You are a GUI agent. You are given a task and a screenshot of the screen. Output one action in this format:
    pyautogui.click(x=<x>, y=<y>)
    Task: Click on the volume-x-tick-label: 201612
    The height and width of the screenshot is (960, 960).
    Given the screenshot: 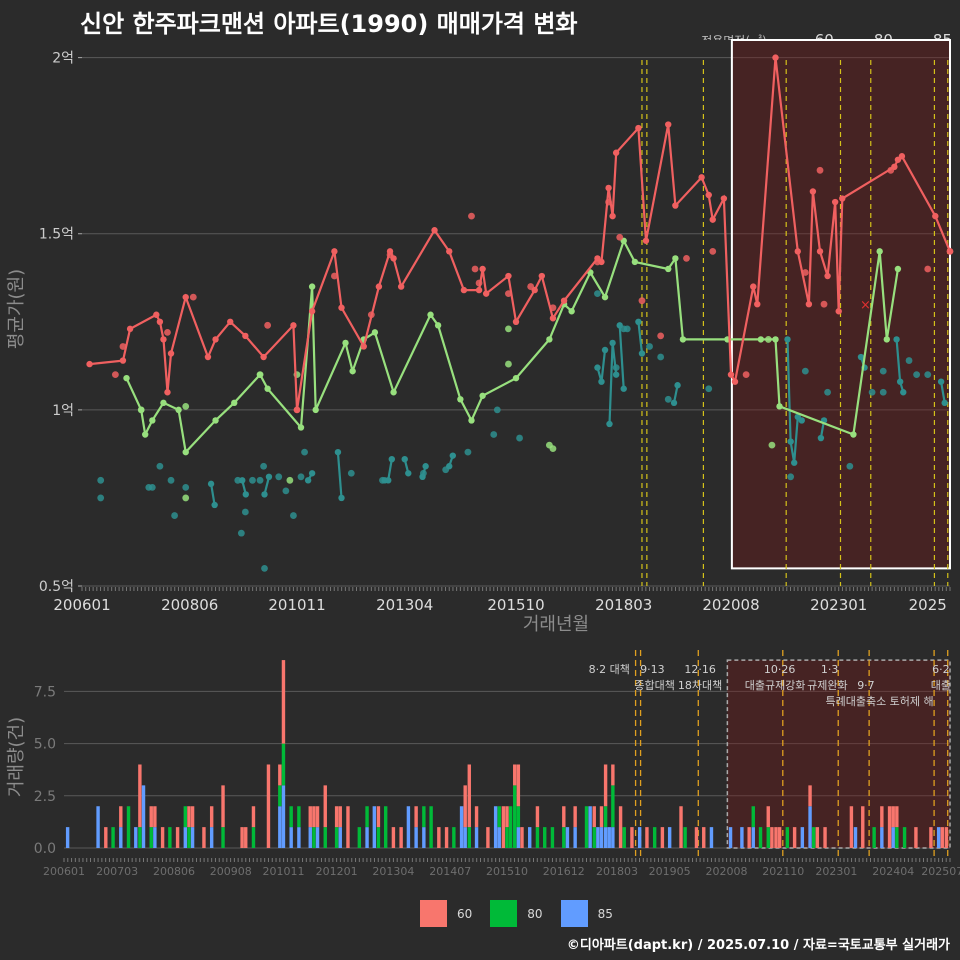 What is the action you would take?
    pyautogui.click(x=564, y=871)
    